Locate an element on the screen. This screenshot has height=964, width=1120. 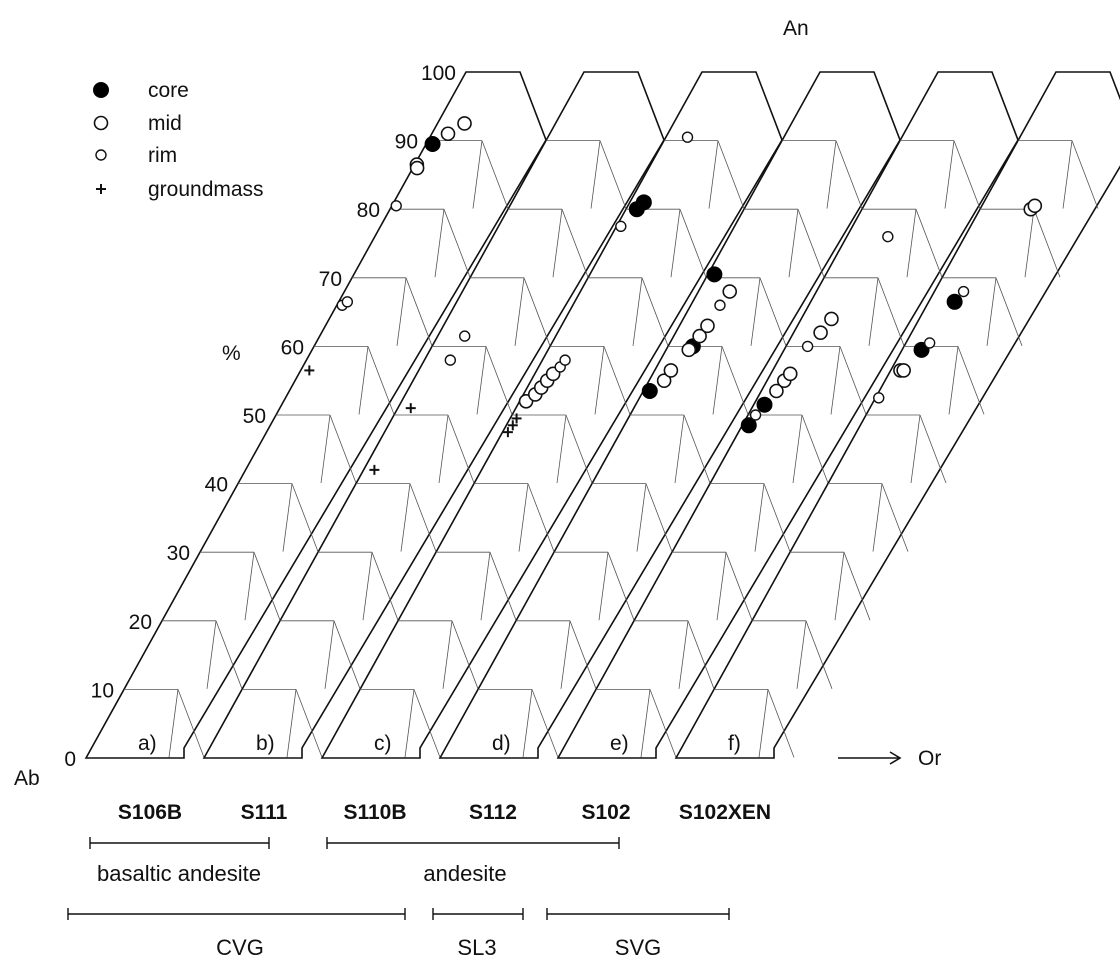
sample-label: S106B is located at coordinates (150, 812).